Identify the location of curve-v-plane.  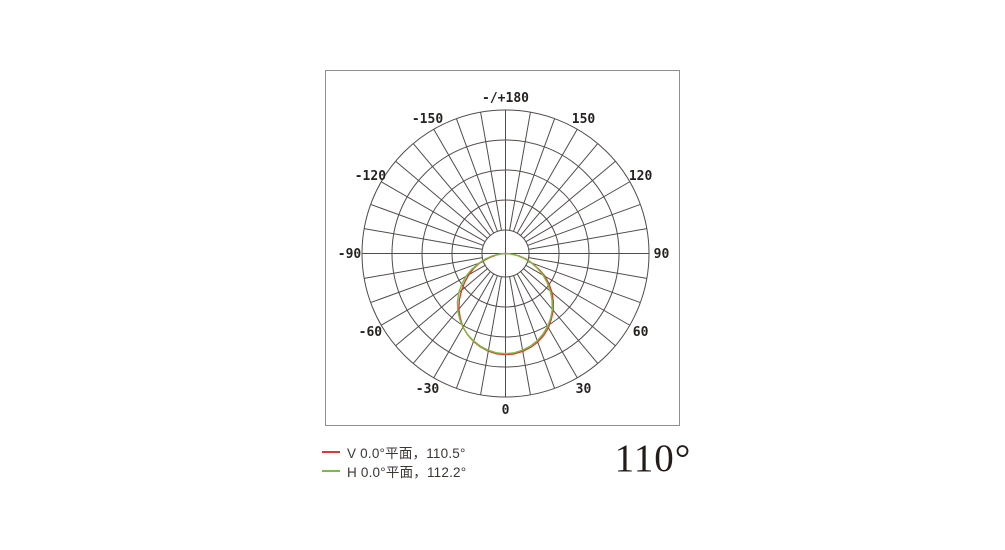
(506, 304).